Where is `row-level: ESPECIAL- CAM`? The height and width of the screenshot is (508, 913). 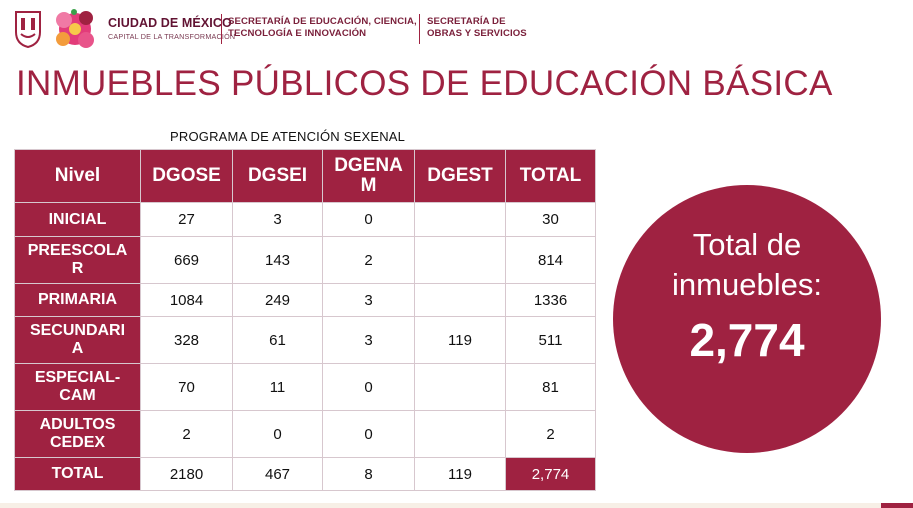
row-level: ESPECIAL- CAM is located at coordinates (77, 387).